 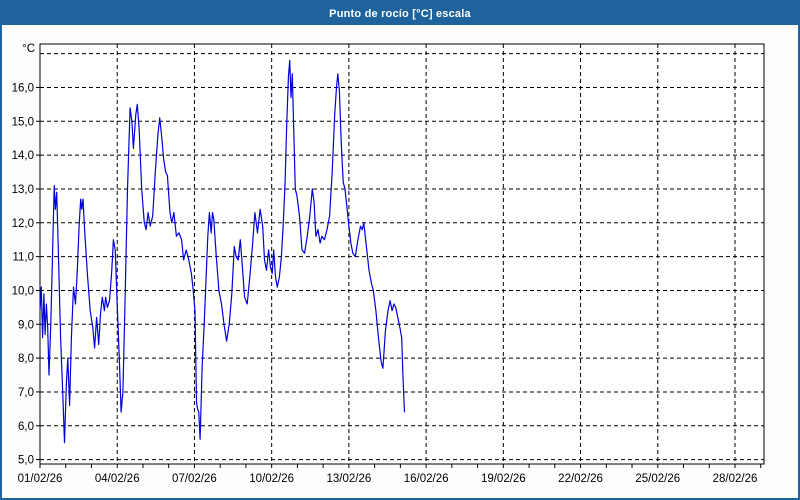 I want to click on y-tick-label: 12,0, so click(x=23, y=224).